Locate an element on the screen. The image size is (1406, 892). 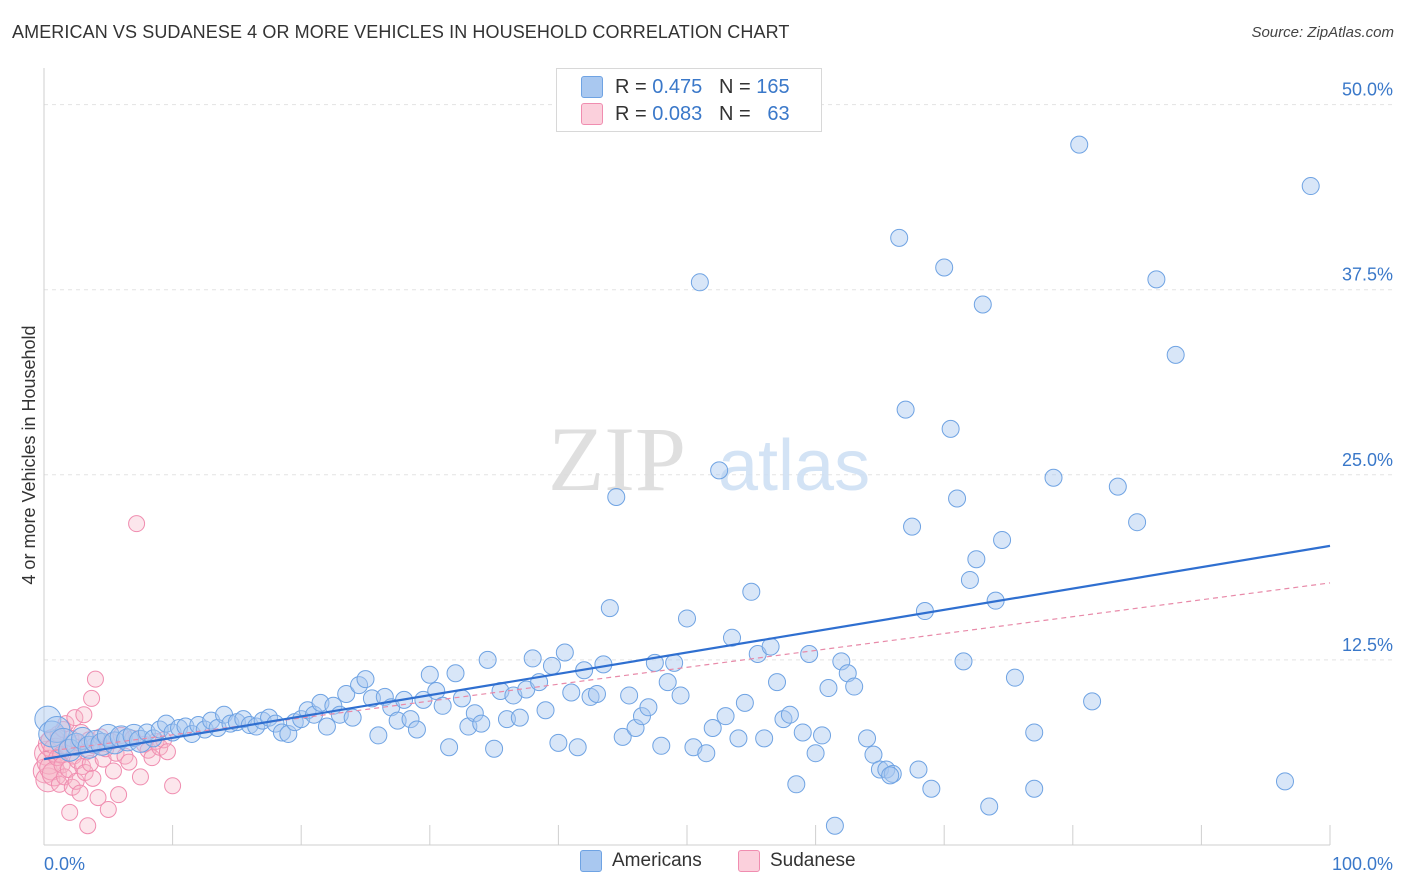
y-tick-label: 25.0% is located at coordinates (1367, 460).